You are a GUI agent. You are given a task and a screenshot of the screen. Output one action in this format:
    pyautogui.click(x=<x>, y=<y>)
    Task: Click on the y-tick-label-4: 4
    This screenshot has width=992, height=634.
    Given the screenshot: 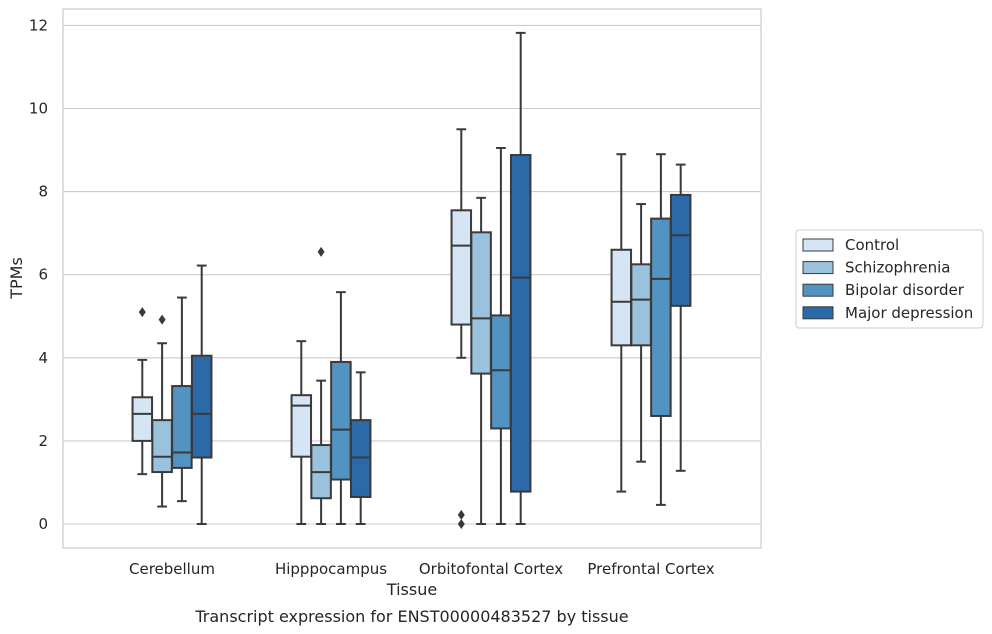 What is the action you would take?
    pyautogui.click(x=43, y=358)
    